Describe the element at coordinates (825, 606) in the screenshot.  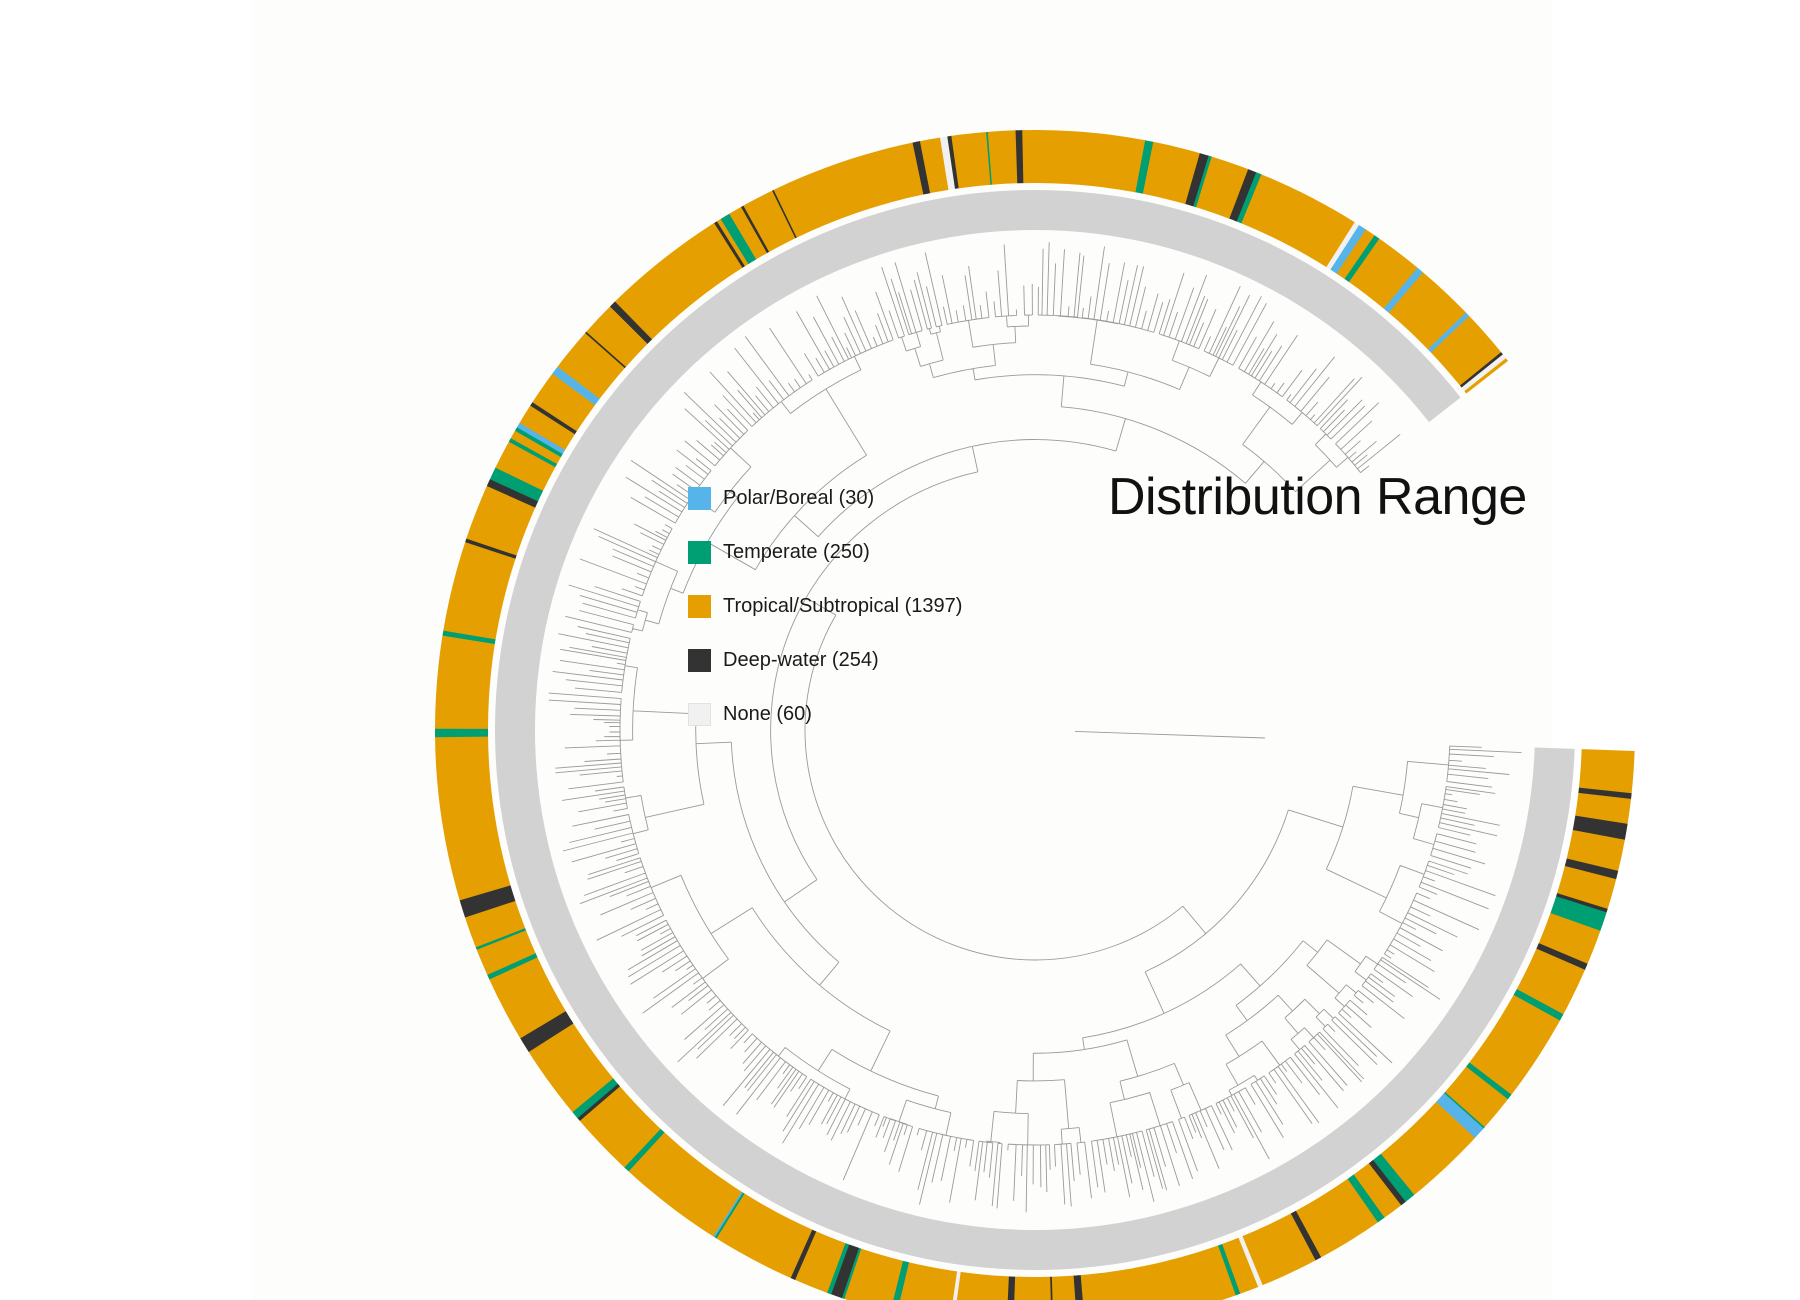
I see `legend-item-tropical-subtropical: Tropical/Subtropical (1397)` at that location.